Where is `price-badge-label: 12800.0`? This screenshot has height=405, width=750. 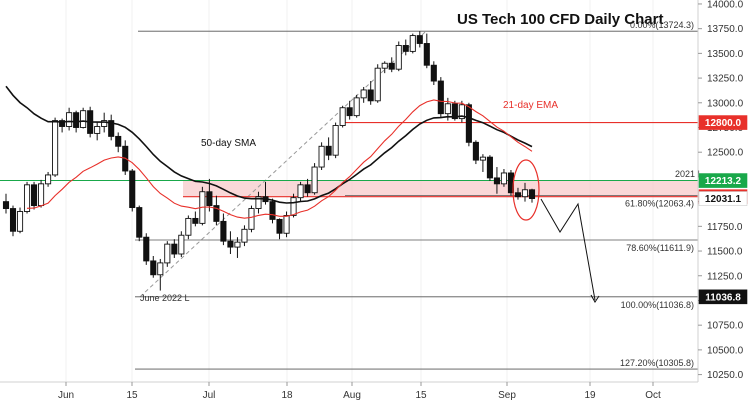 price-badge-label: 12800.0 is located at coordinates (723, 123).